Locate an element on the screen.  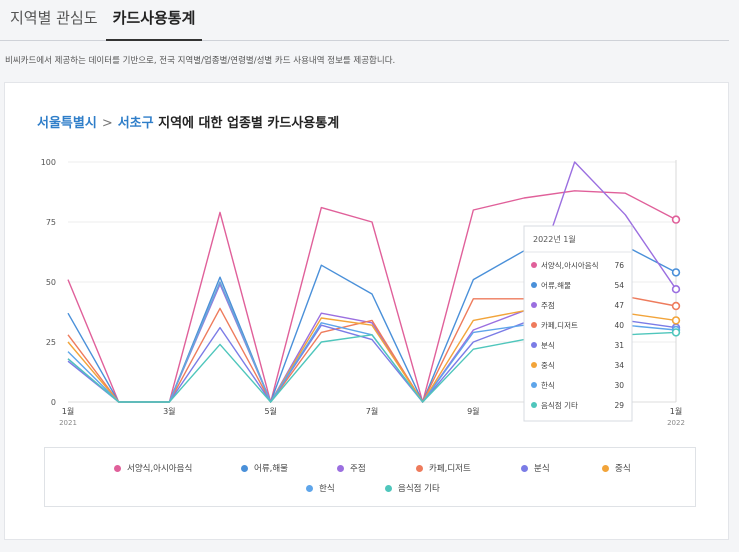
tooltip-series-value: 31 is located at coordinates (619, 345).